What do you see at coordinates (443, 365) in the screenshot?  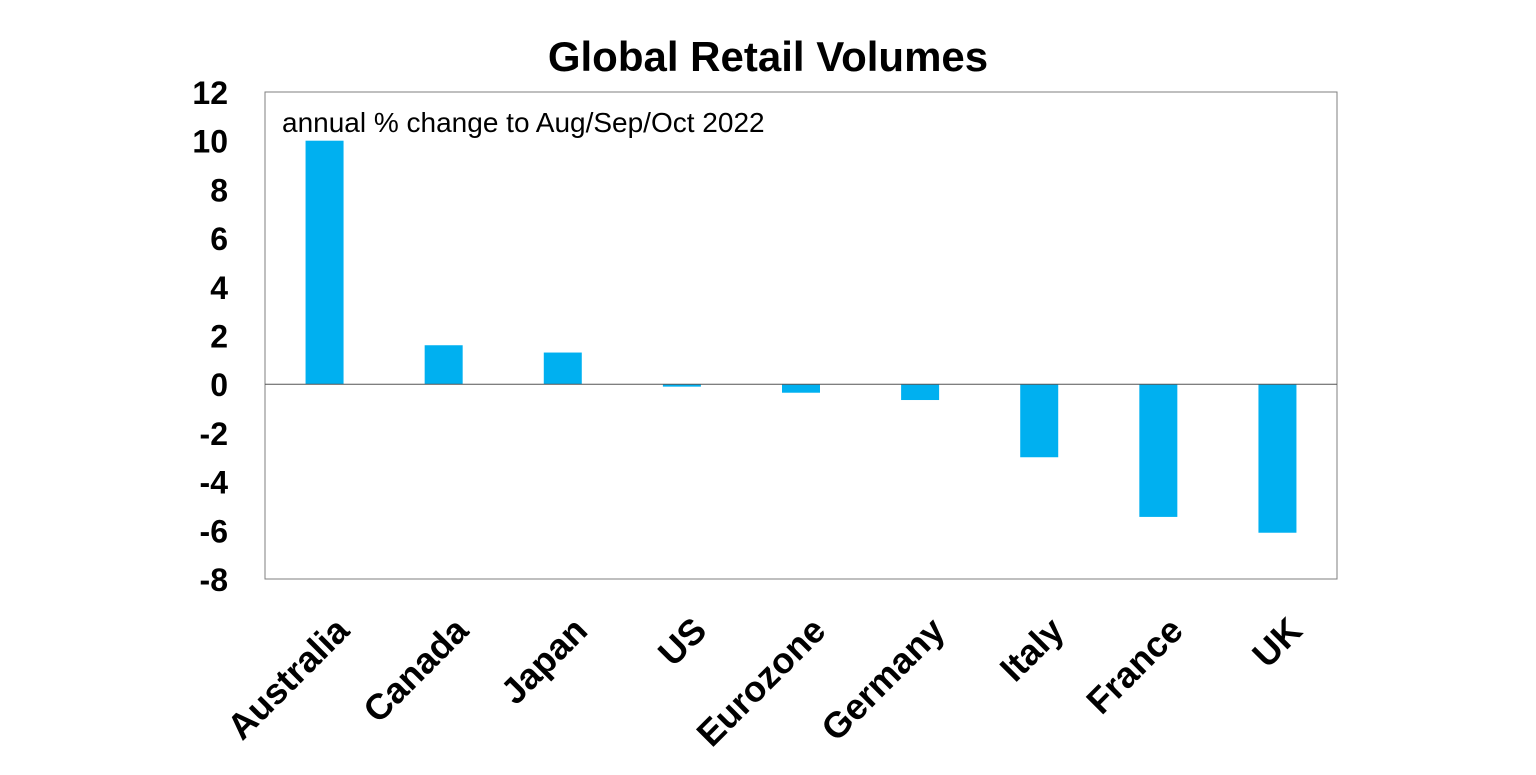 I see `bar-canada` at bounding box center [443, 365].